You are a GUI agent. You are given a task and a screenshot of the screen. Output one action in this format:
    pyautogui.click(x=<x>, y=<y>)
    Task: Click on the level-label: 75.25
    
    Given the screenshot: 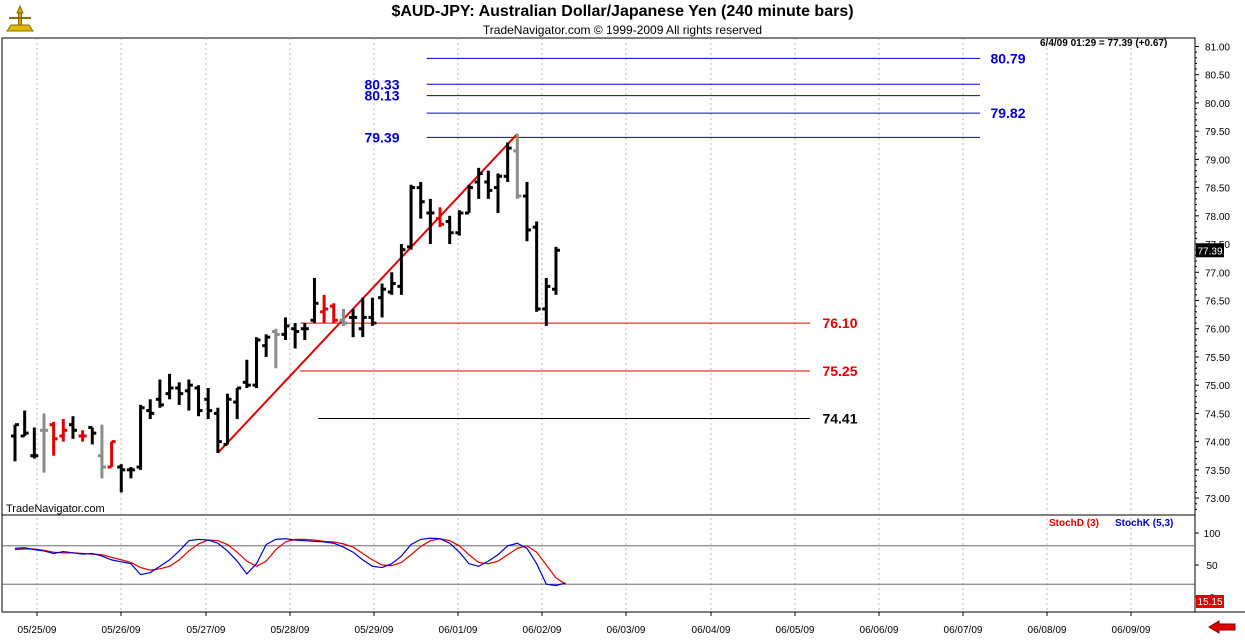 What is the action you would take?
    pyautogui.click(x=839, y=371)
    